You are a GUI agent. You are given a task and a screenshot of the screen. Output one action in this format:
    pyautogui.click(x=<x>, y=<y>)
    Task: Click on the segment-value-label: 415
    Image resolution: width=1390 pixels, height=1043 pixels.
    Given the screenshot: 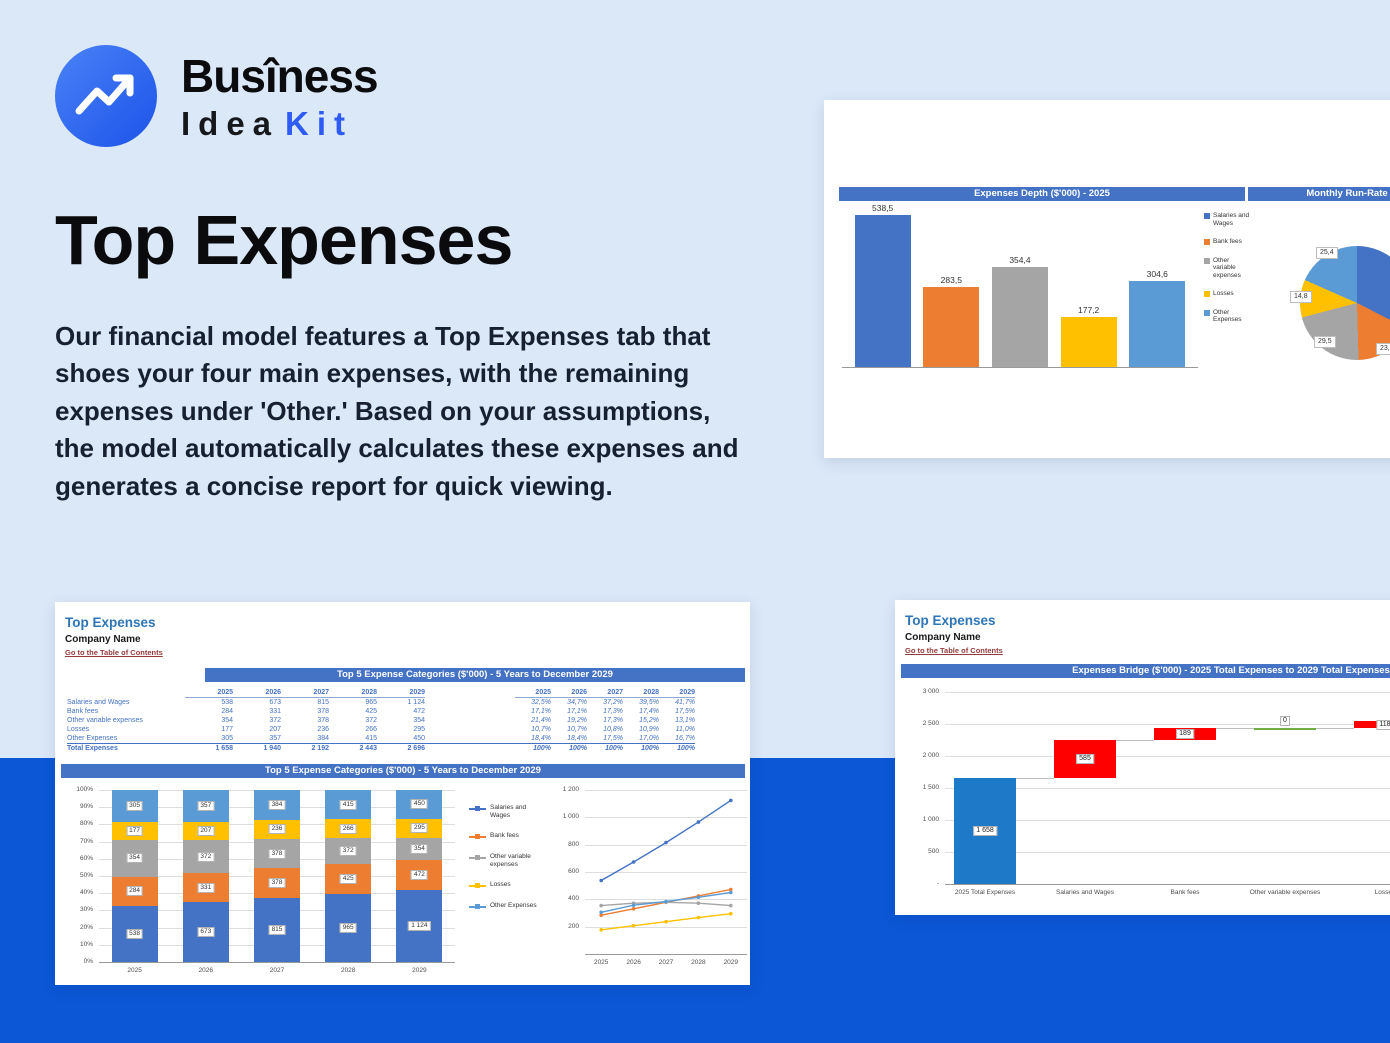 What is the action you would take?
    pyautogui.click(x=348, y=804)
    